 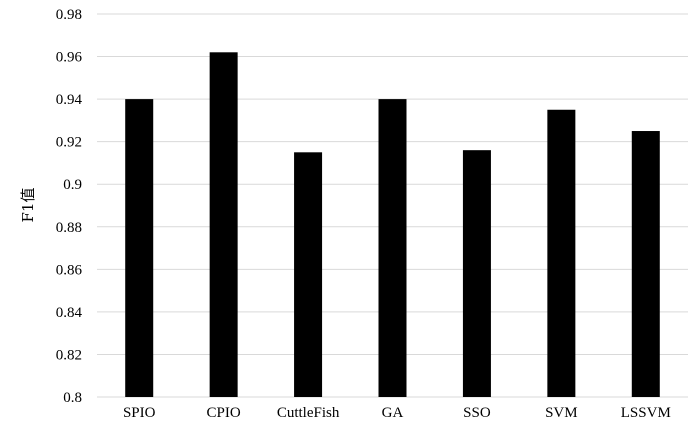 I want to click on bar-cuttlefish, so click(x=308, y=274).